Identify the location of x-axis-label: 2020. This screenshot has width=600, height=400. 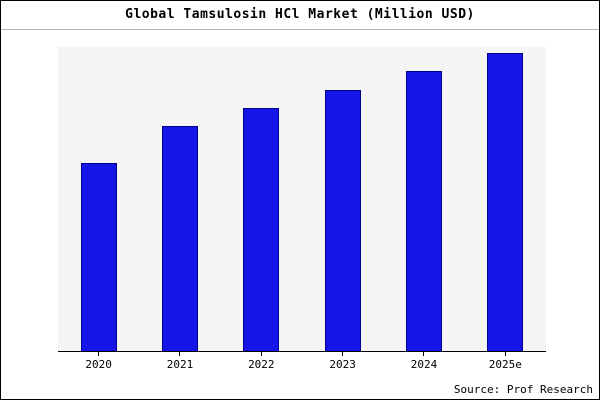
(98, 364).